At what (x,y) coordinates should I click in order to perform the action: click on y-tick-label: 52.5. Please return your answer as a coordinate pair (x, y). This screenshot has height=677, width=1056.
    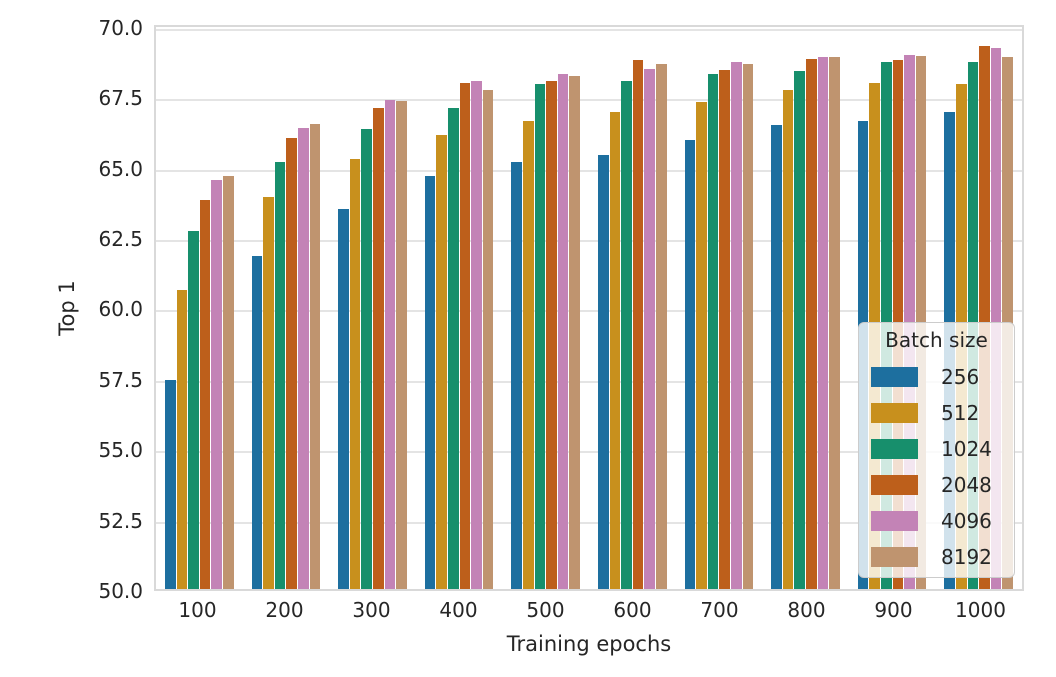
    Looking at the image, I should click on (120, 520).